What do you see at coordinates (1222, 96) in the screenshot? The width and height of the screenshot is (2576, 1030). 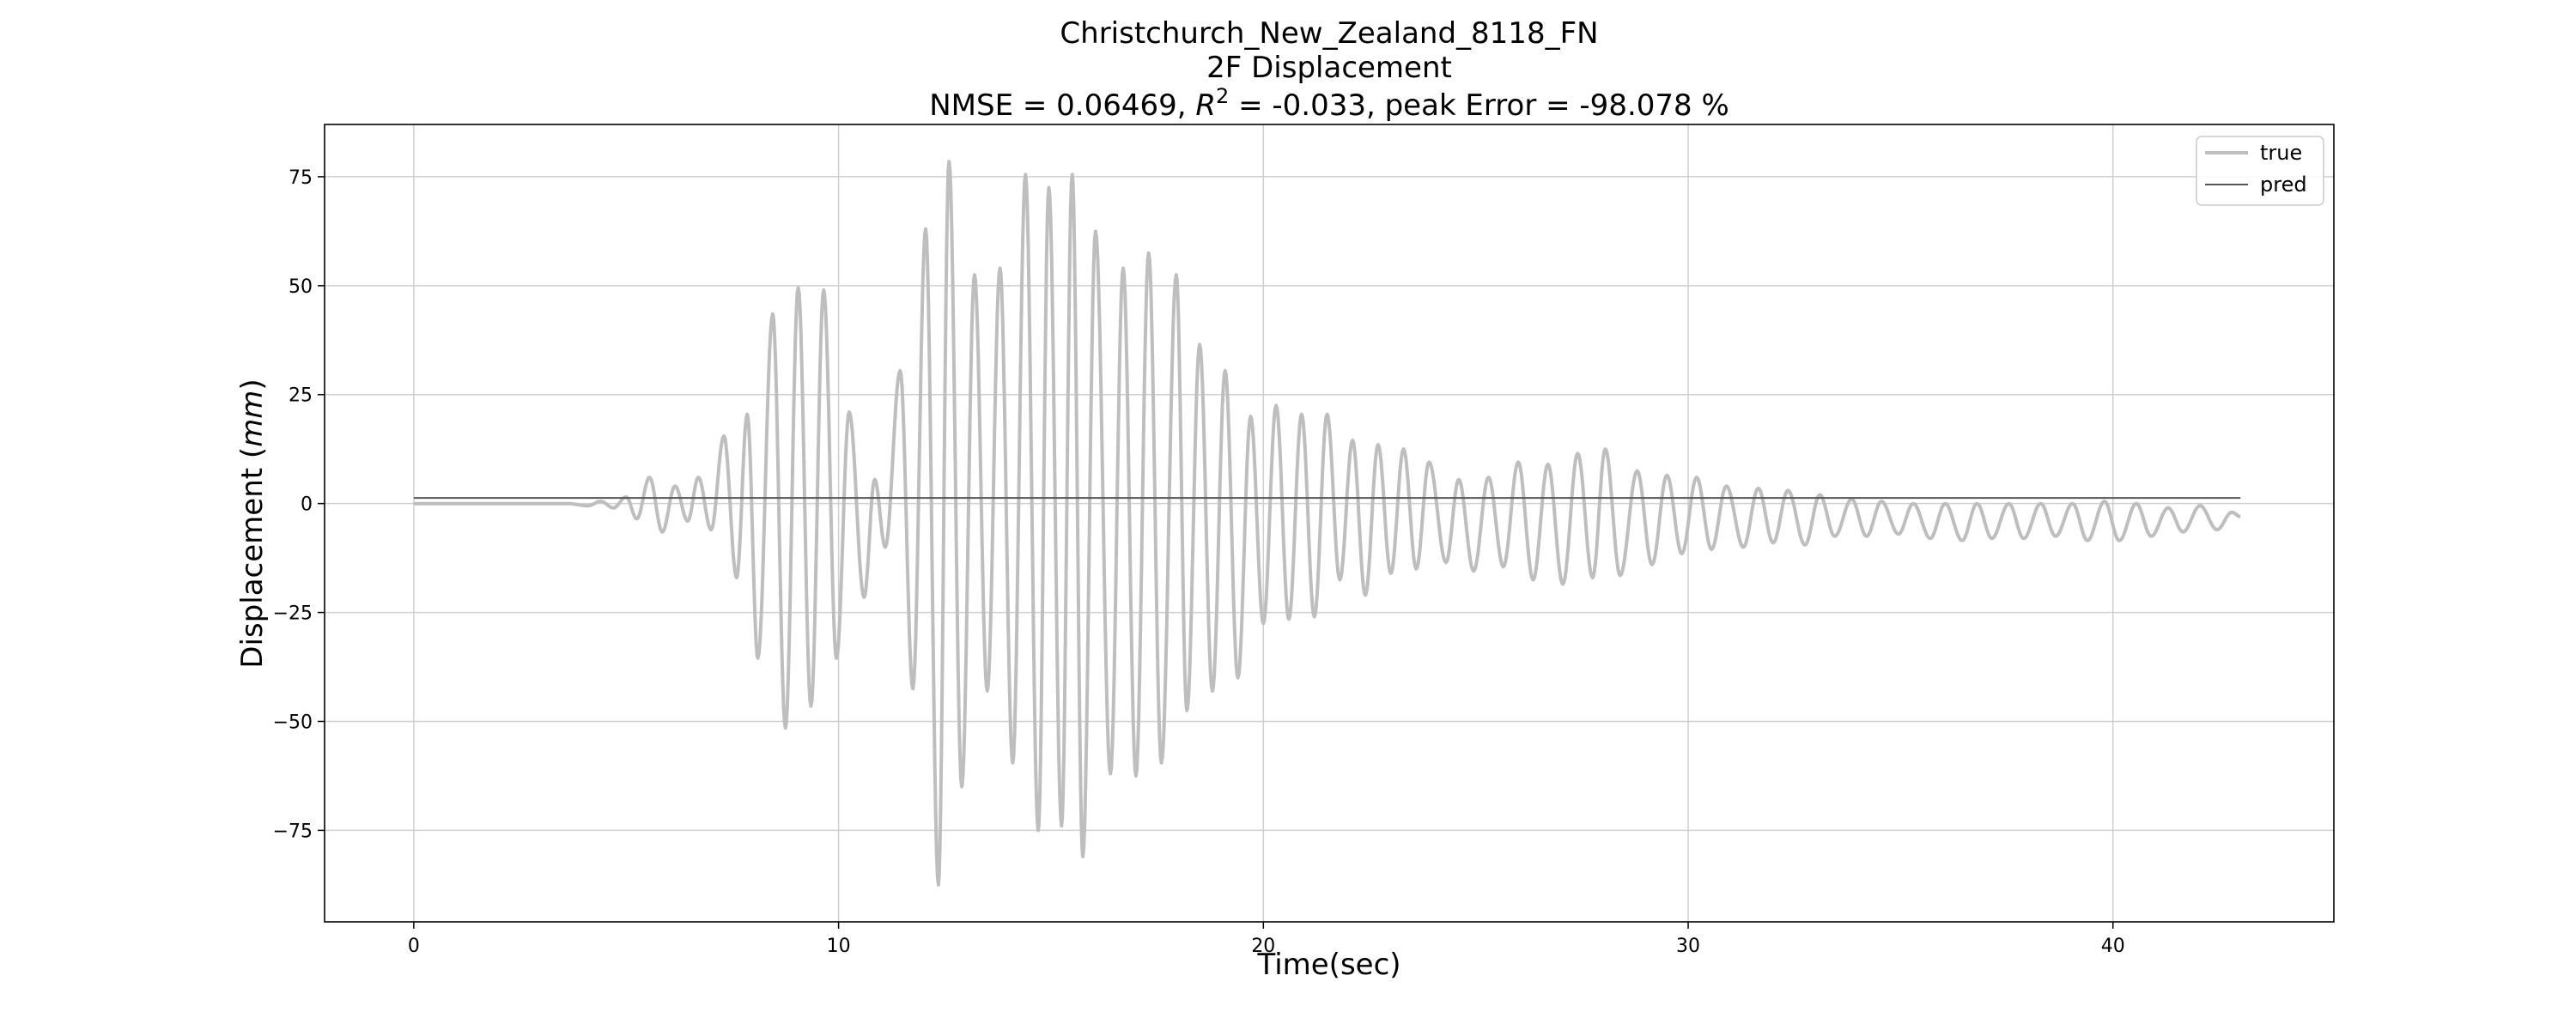 I see `metrics-r2-exponent: 2` at bounding box center [1222, 96].